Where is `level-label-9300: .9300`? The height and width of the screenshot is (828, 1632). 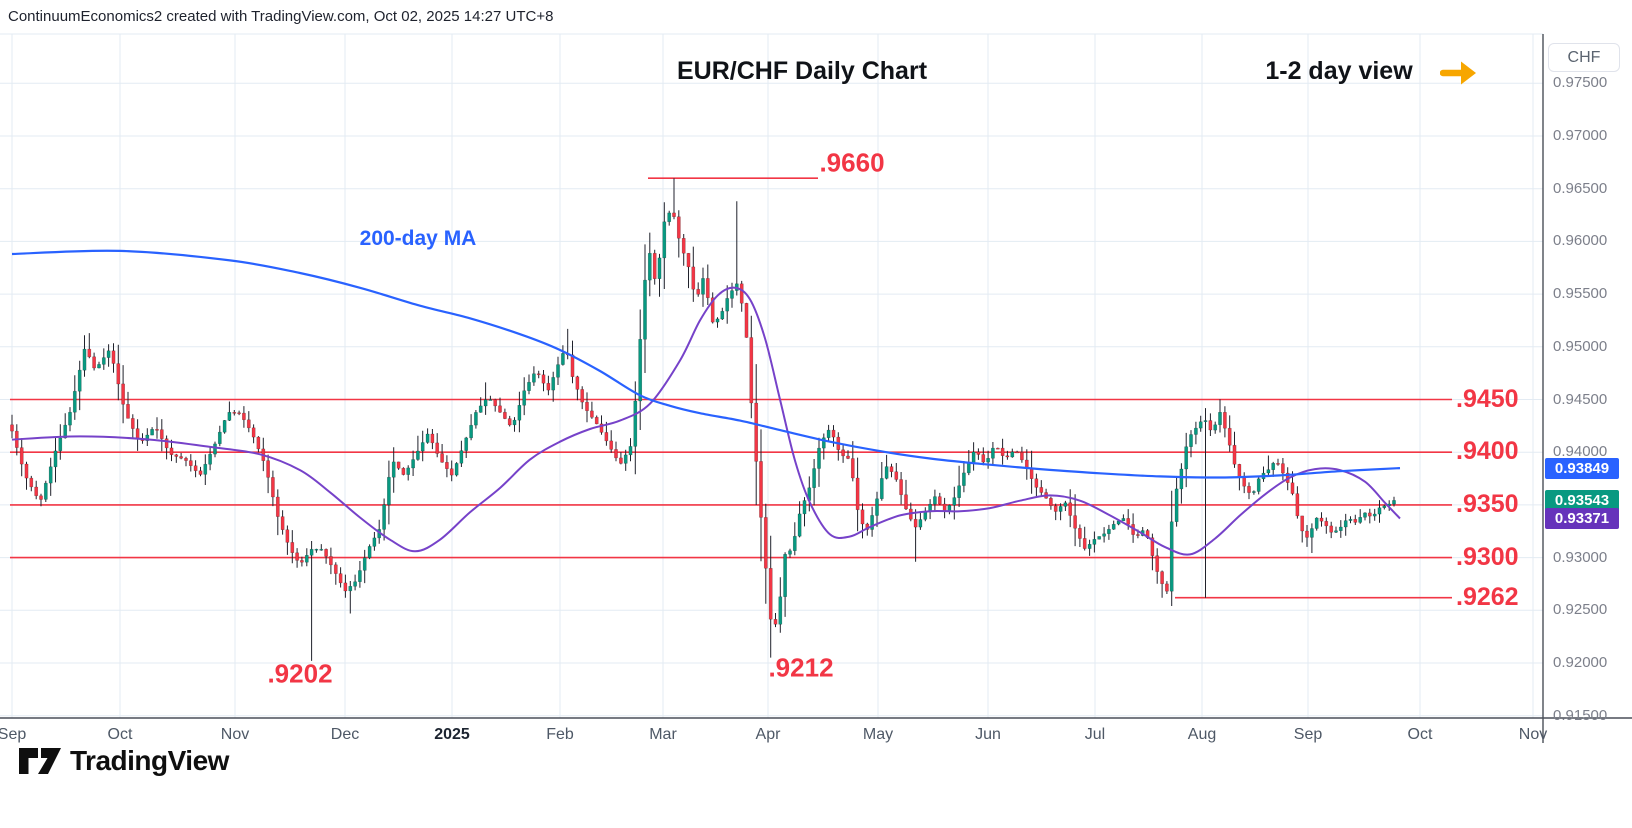 level-label-9300: .9300 is located at coordinates (1487, 556).